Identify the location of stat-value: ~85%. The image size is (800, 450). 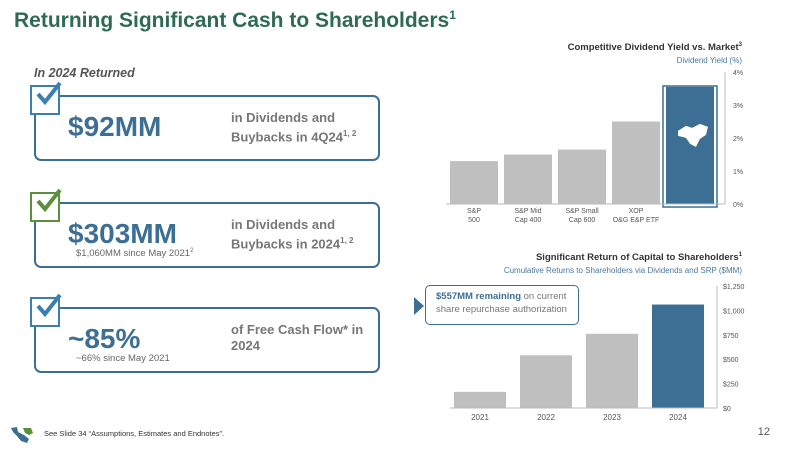
(104, 338).